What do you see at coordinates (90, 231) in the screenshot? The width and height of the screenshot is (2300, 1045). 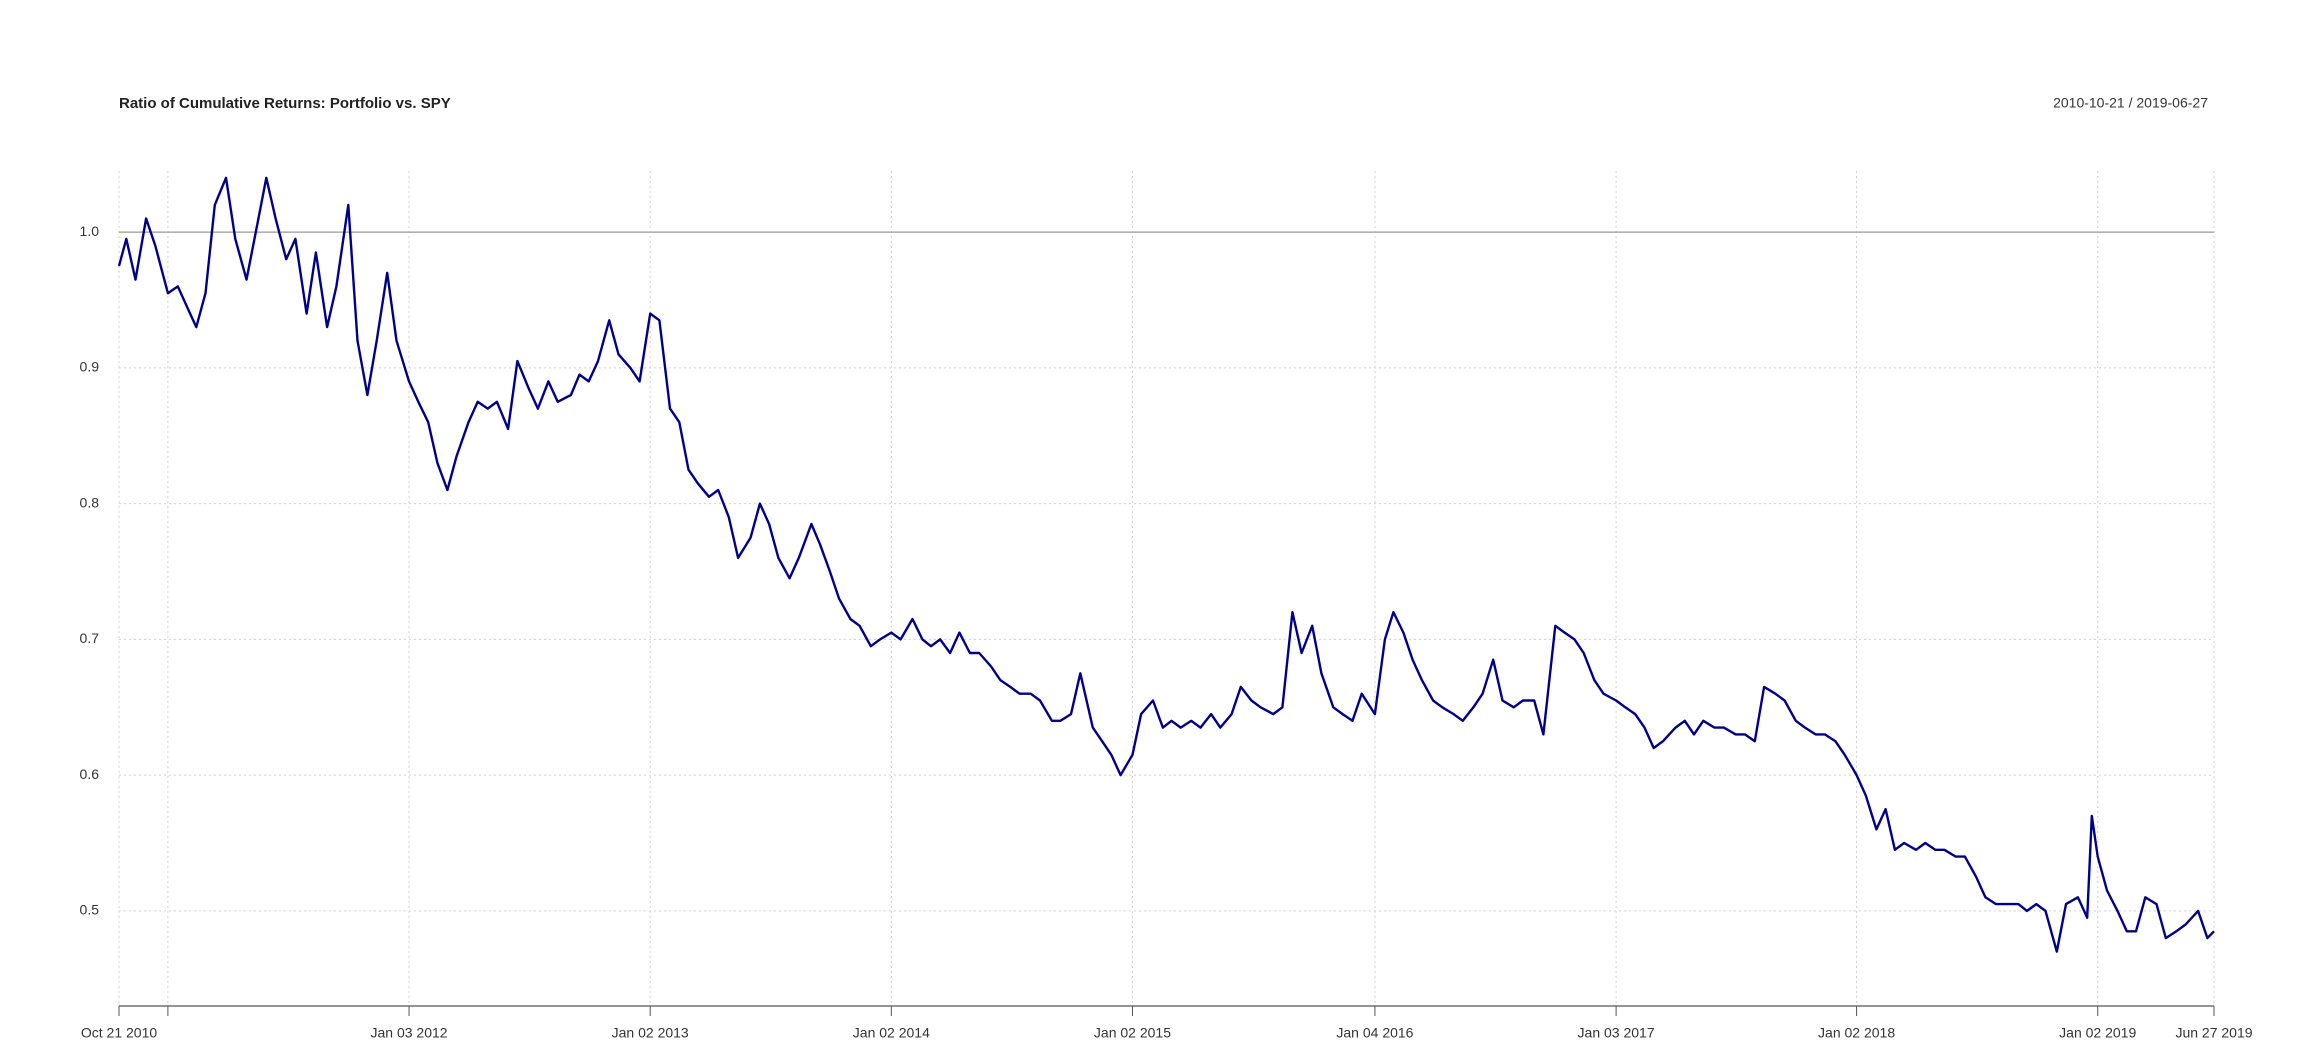 I see `y-tick-label: 1.0` at bounding box center [90, 231].